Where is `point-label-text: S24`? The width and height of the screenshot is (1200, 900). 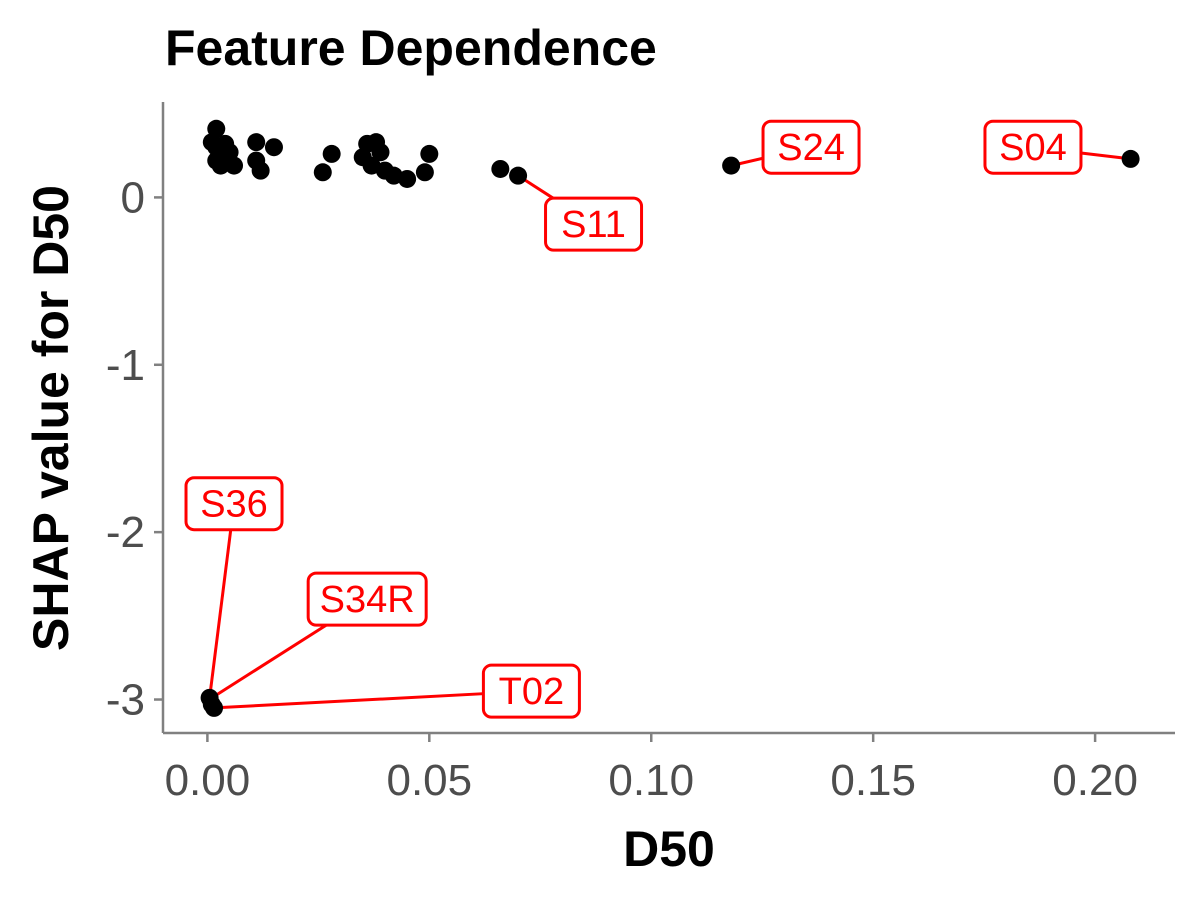
point-label-text: S24 is located at coordinates (811, 148).